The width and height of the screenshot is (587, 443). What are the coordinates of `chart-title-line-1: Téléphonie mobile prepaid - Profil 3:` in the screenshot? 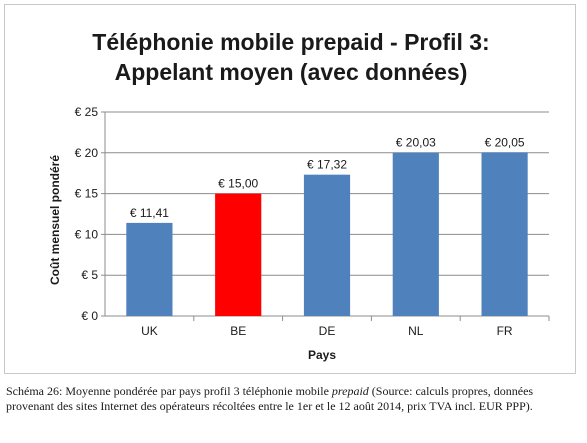 It's located at (290, 42).